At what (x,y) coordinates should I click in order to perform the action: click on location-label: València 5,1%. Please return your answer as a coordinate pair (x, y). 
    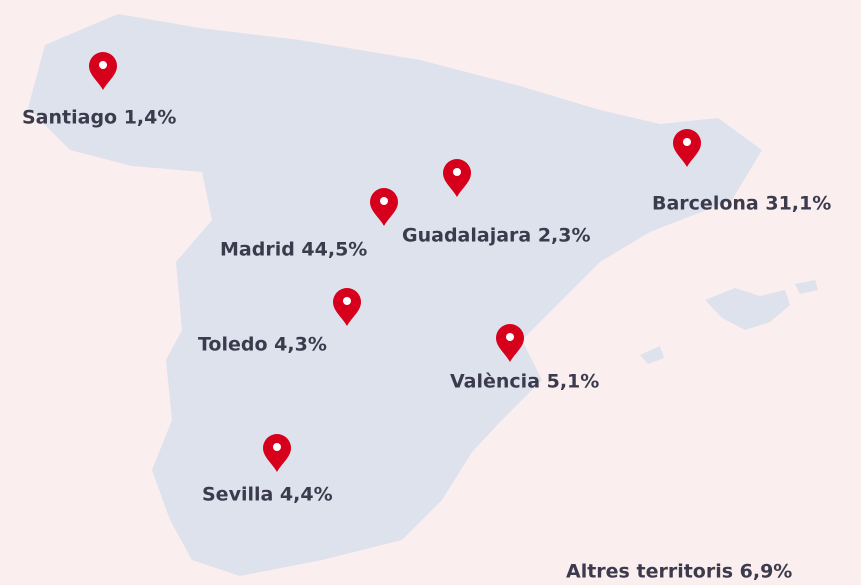
    Looking at the image, I should click on (524, 382).